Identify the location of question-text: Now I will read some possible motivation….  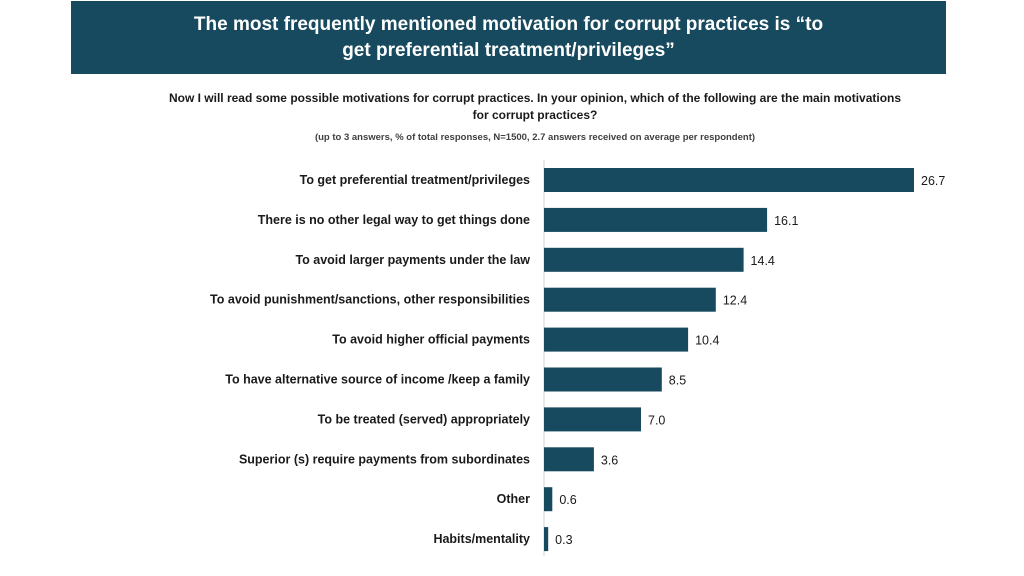
(535, 106).